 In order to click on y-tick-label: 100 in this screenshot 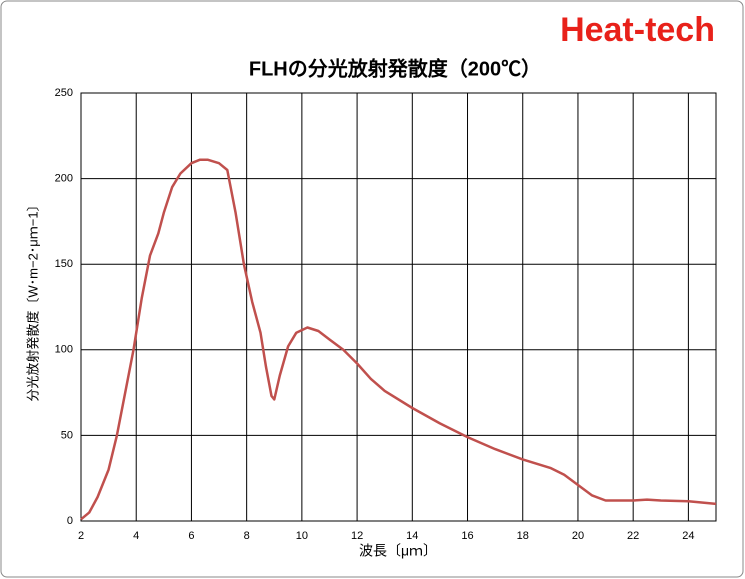, I will do `click(64, 350)`.